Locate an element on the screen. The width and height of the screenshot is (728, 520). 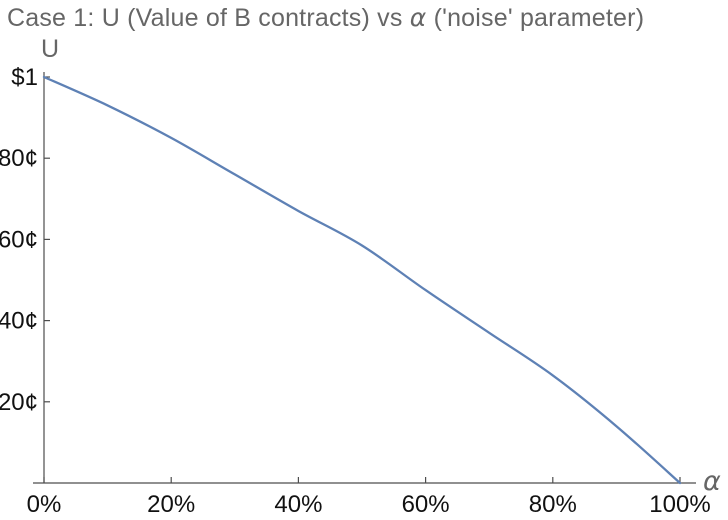
y-axis-ticks is located at coordinates (47, 239).